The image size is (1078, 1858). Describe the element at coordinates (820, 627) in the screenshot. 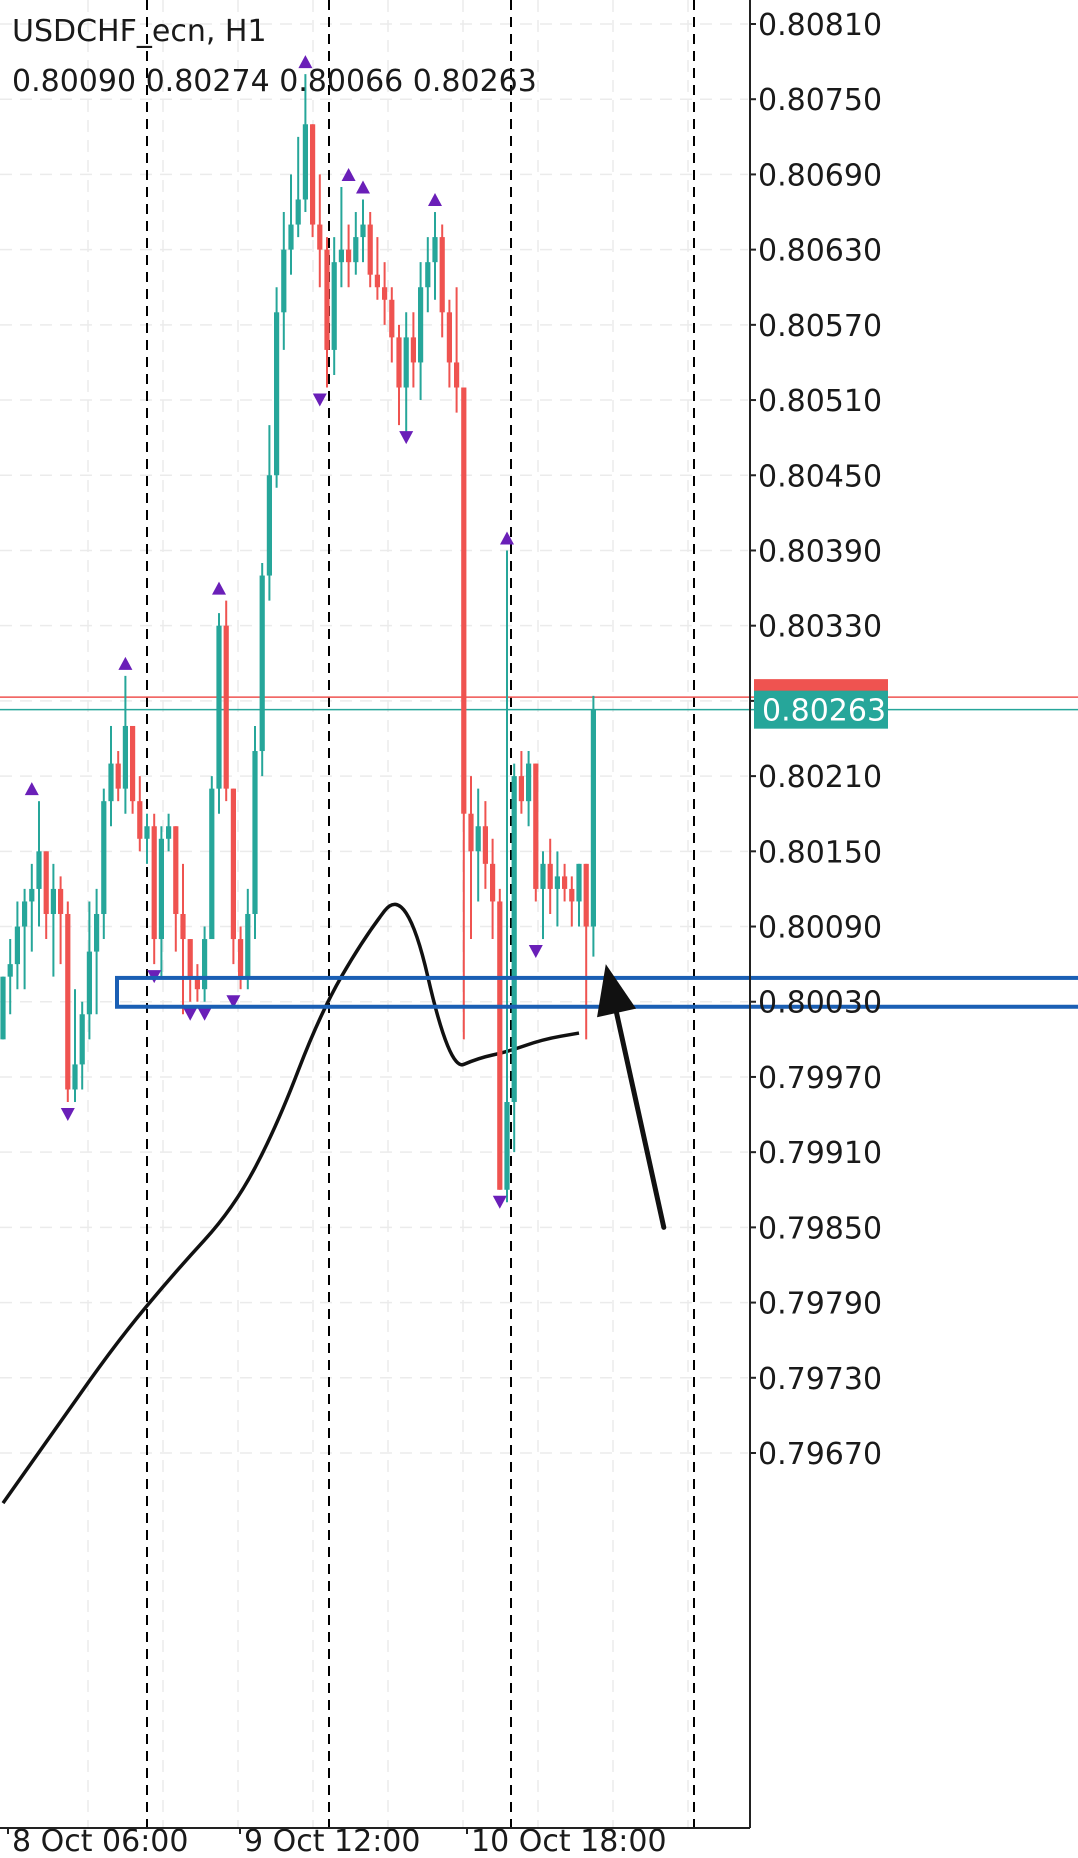

I see `y-tick-label: 0.80330` at that location.